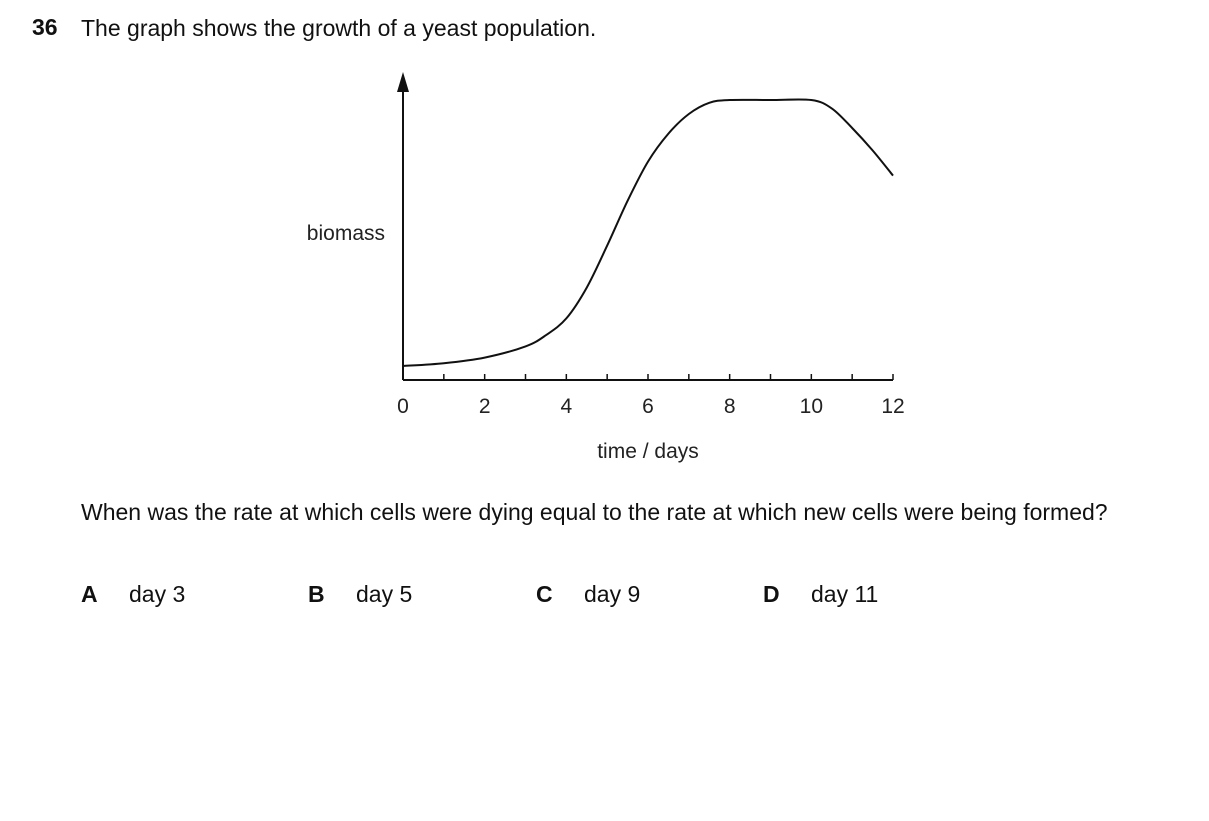 The image size is (1209, 821). I want to click on option-text: day 5, so click(384, 594).